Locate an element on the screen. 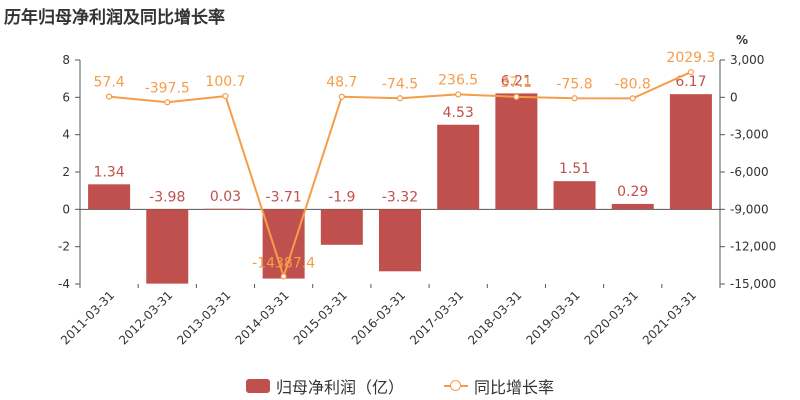  y-right-tick-label: -9,000 is located at coordinates (749, 209).